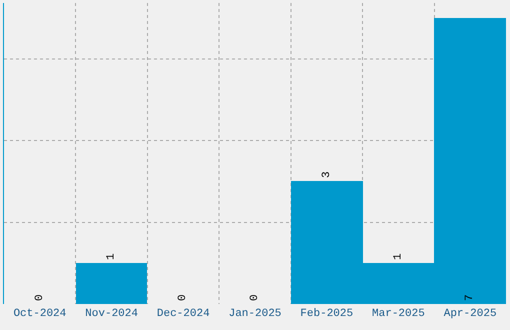 The width and height of the screenshot is (510, 330). I want to click on data-label: 7, so click(470, 297).